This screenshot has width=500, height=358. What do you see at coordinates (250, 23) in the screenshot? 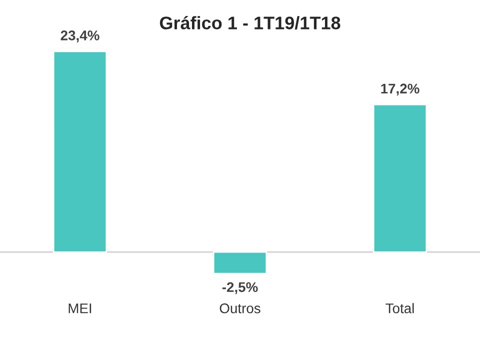
I see `chart-title: Gráfico 1 - 1T19/1T18` at bounding box center [250, 23].